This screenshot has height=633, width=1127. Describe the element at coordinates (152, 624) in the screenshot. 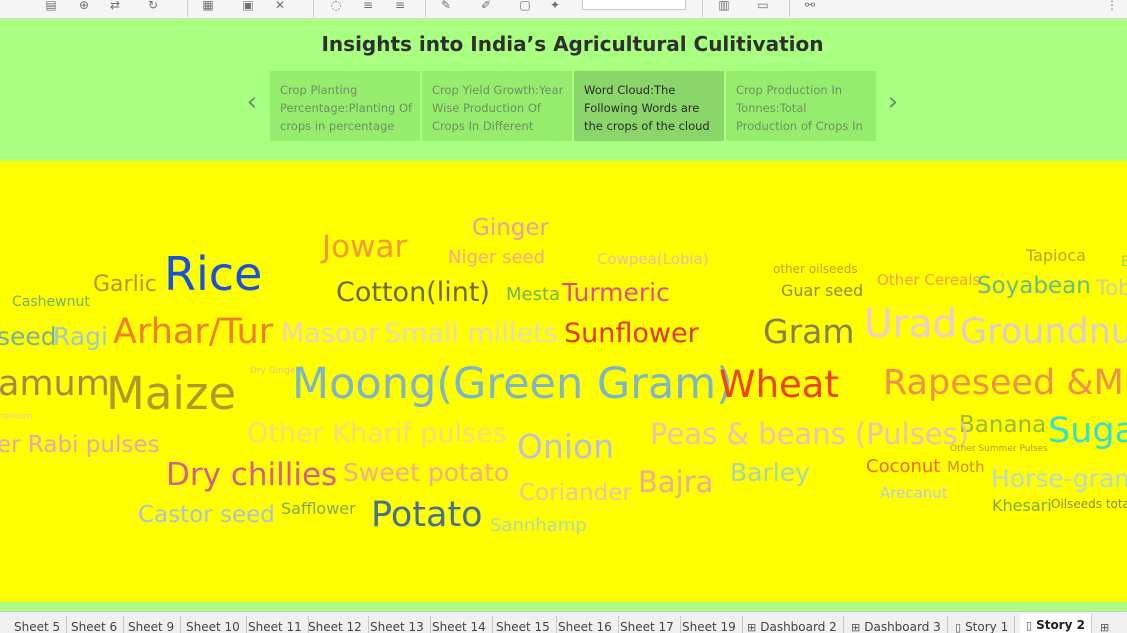

I see `tab-sheet-9: Sheet 9` at that location.